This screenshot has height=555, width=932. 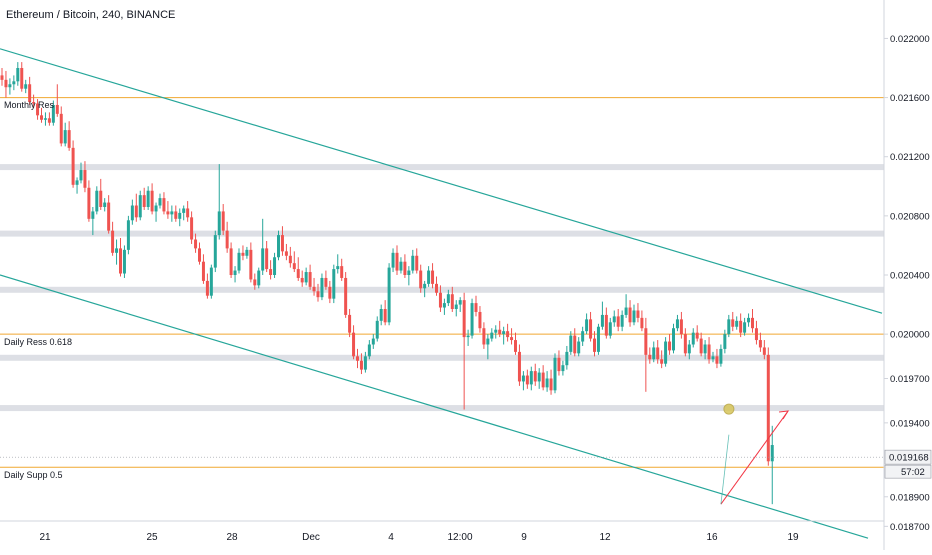 I want to click on projection-arrow, so click(x=754, y=457).